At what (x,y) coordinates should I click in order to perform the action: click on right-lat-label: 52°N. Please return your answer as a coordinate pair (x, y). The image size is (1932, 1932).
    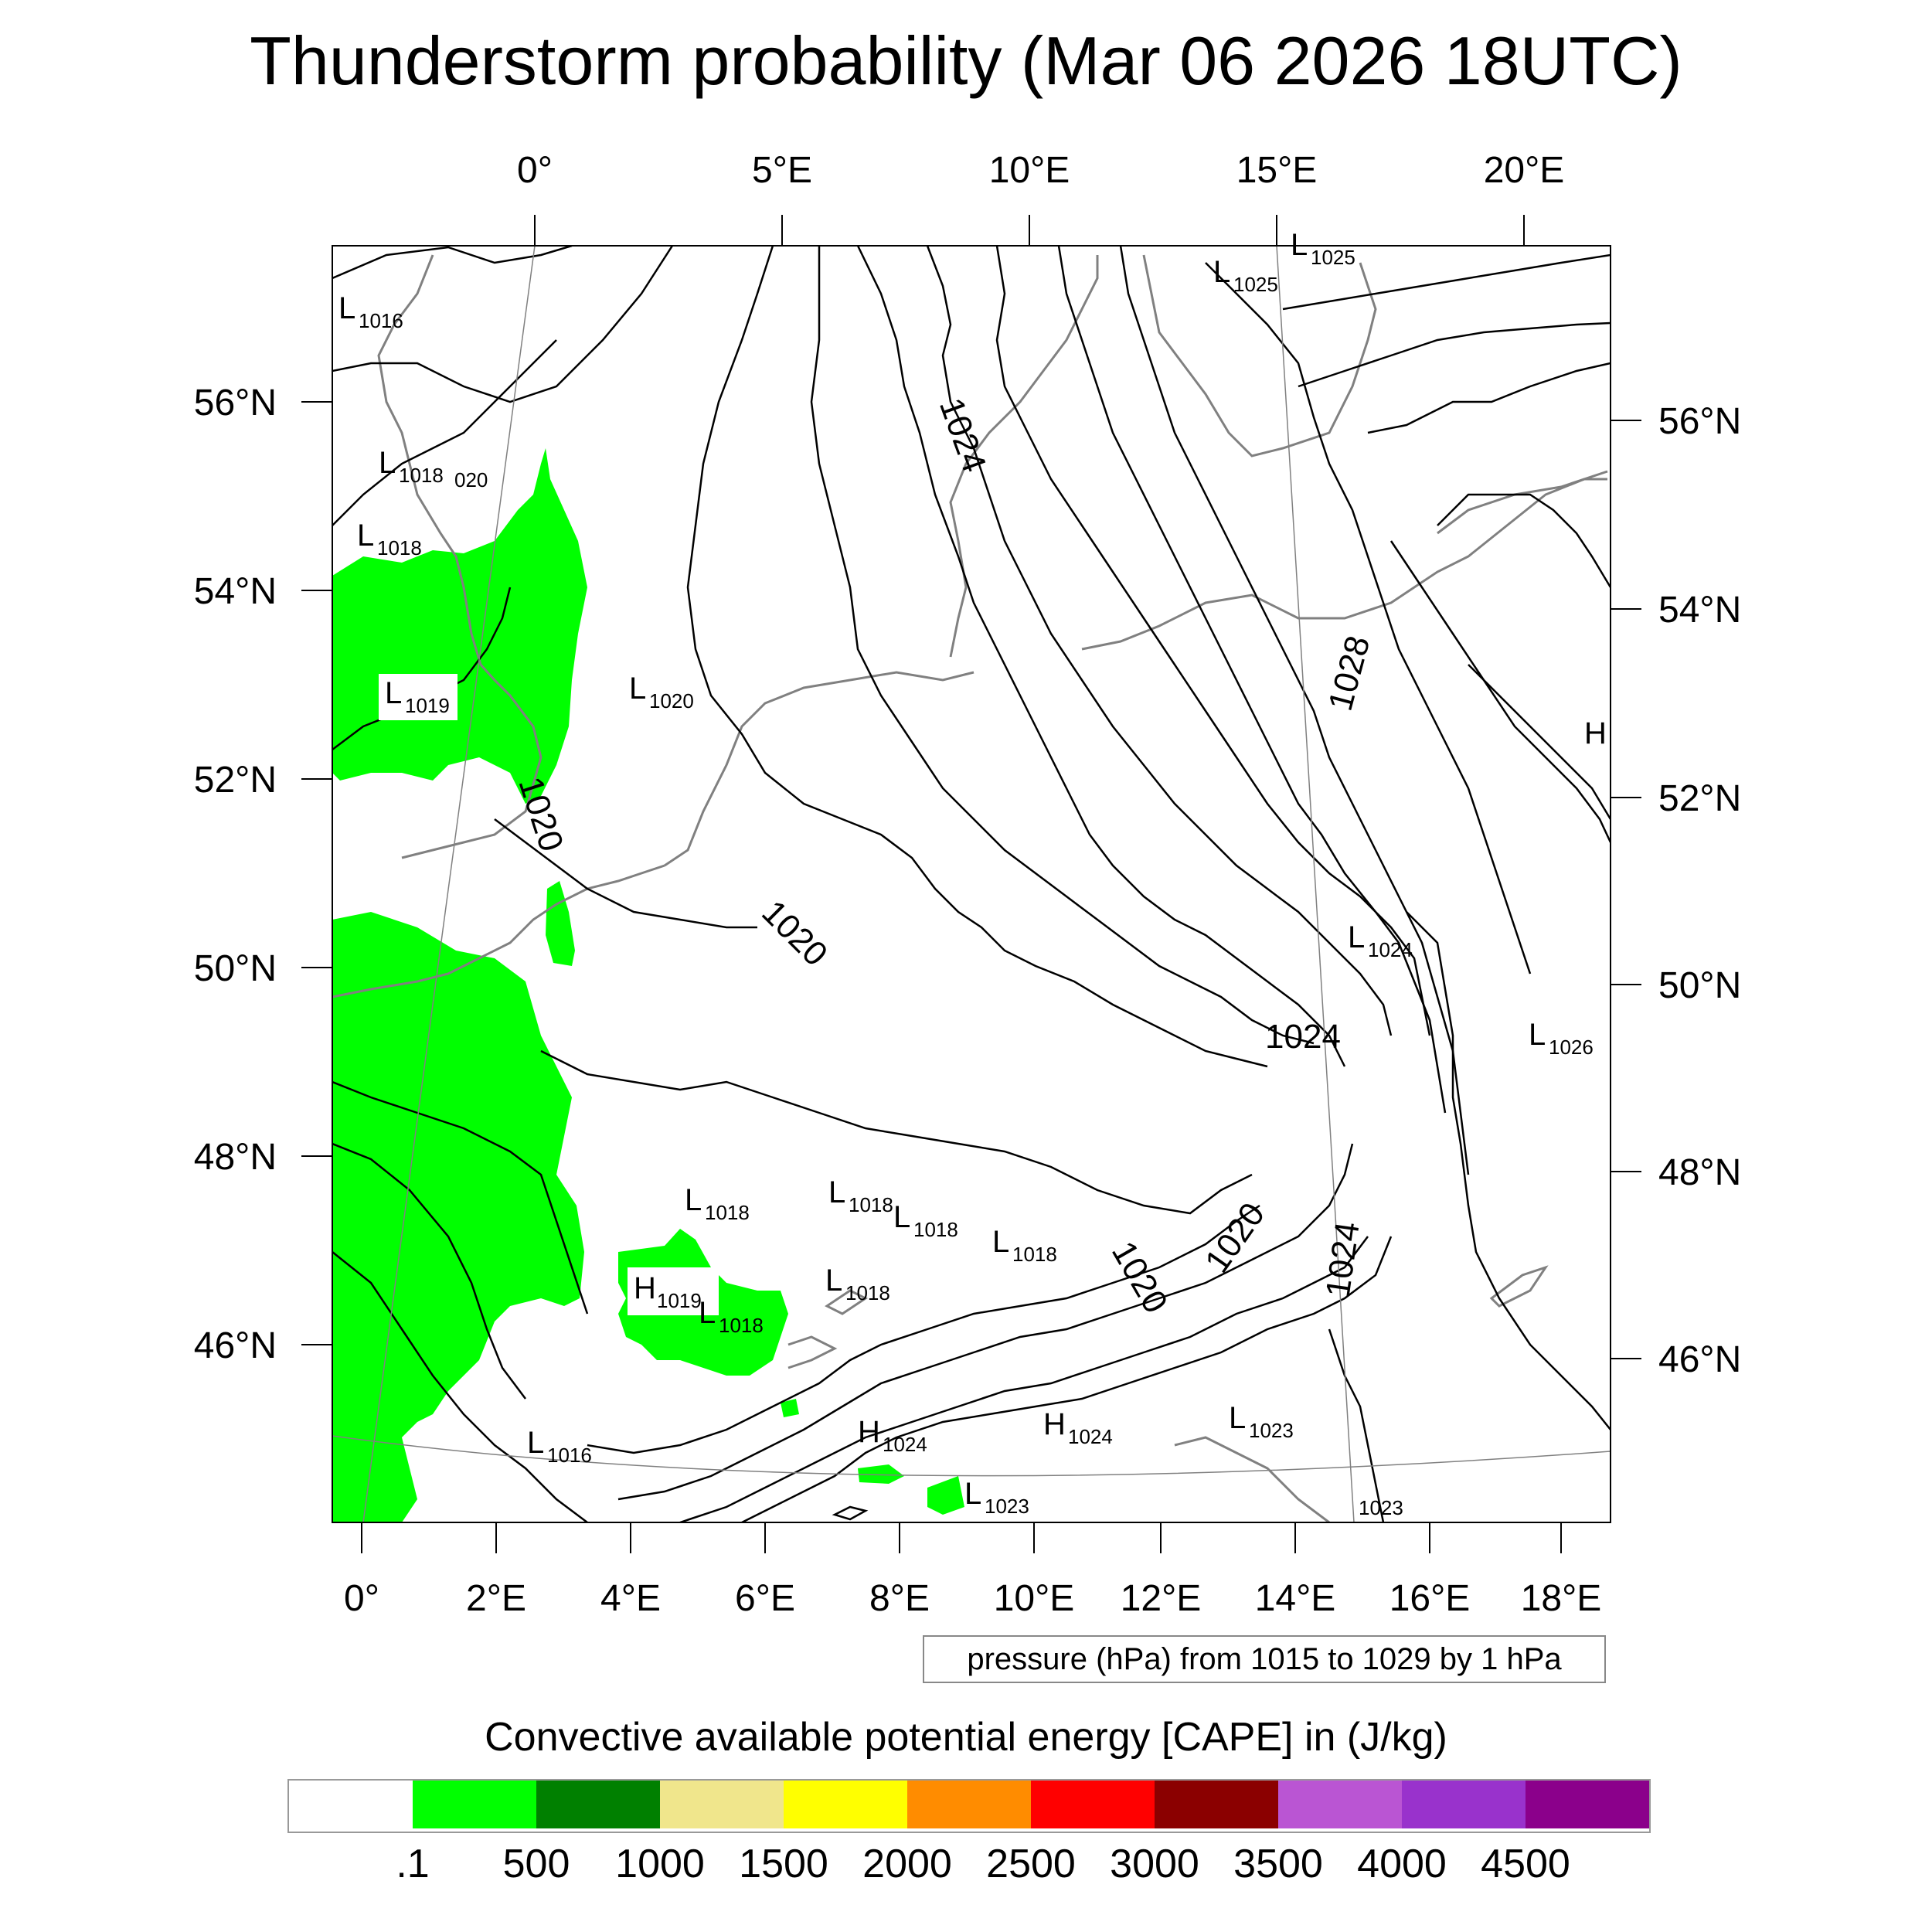
    Looking at the image, I should click on (1700, 799).